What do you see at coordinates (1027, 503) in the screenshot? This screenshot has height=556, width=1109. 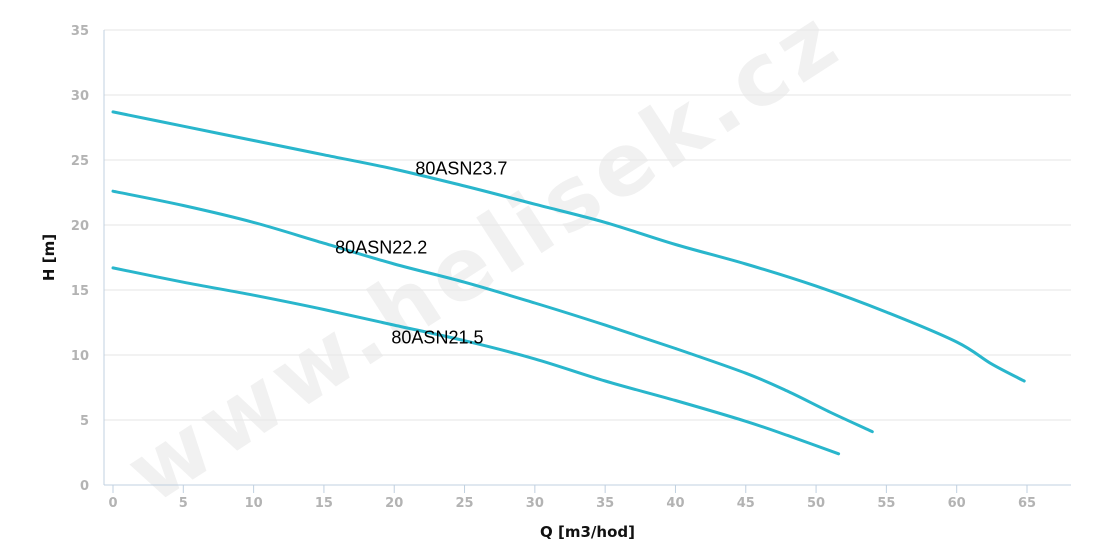 I see `x-tick-label: 65` at bounding box center [1027, 503].